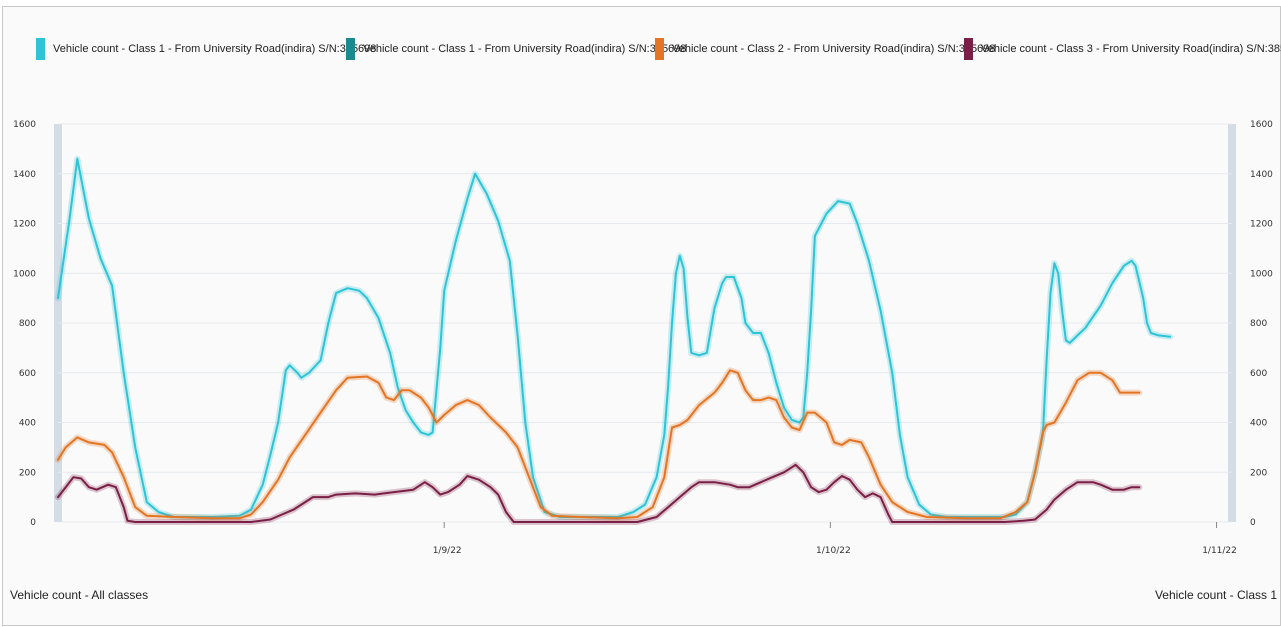 Image resolution: width=1281 pixels, height=627 pixels. What do you see at coordinates (40, 49) in the screenshot?
I see `legend-swatch-class1-a` at bounding box center [40, 49].